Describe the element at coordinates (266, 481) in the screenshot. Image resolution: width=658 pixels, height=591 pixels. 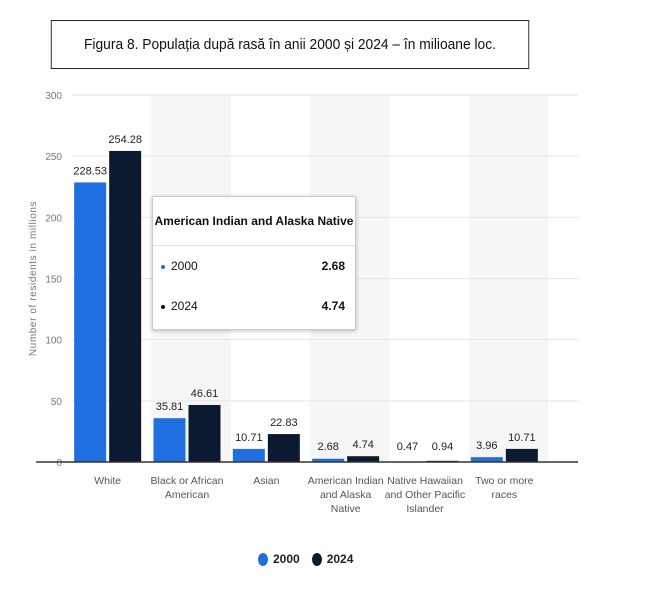
I see `x-tick-label: Asian` at that location.